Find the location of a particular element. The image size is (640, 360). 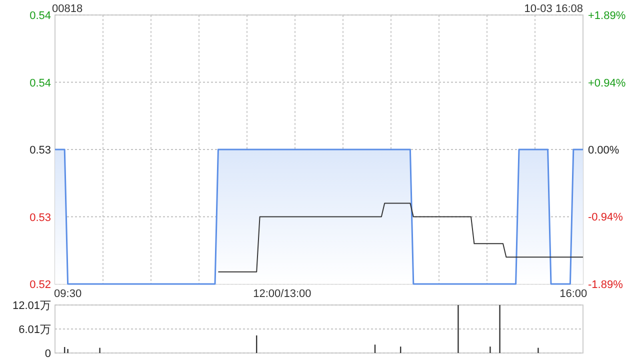

y-tick-label: 12.01万 is located at coordinates (31, 306).